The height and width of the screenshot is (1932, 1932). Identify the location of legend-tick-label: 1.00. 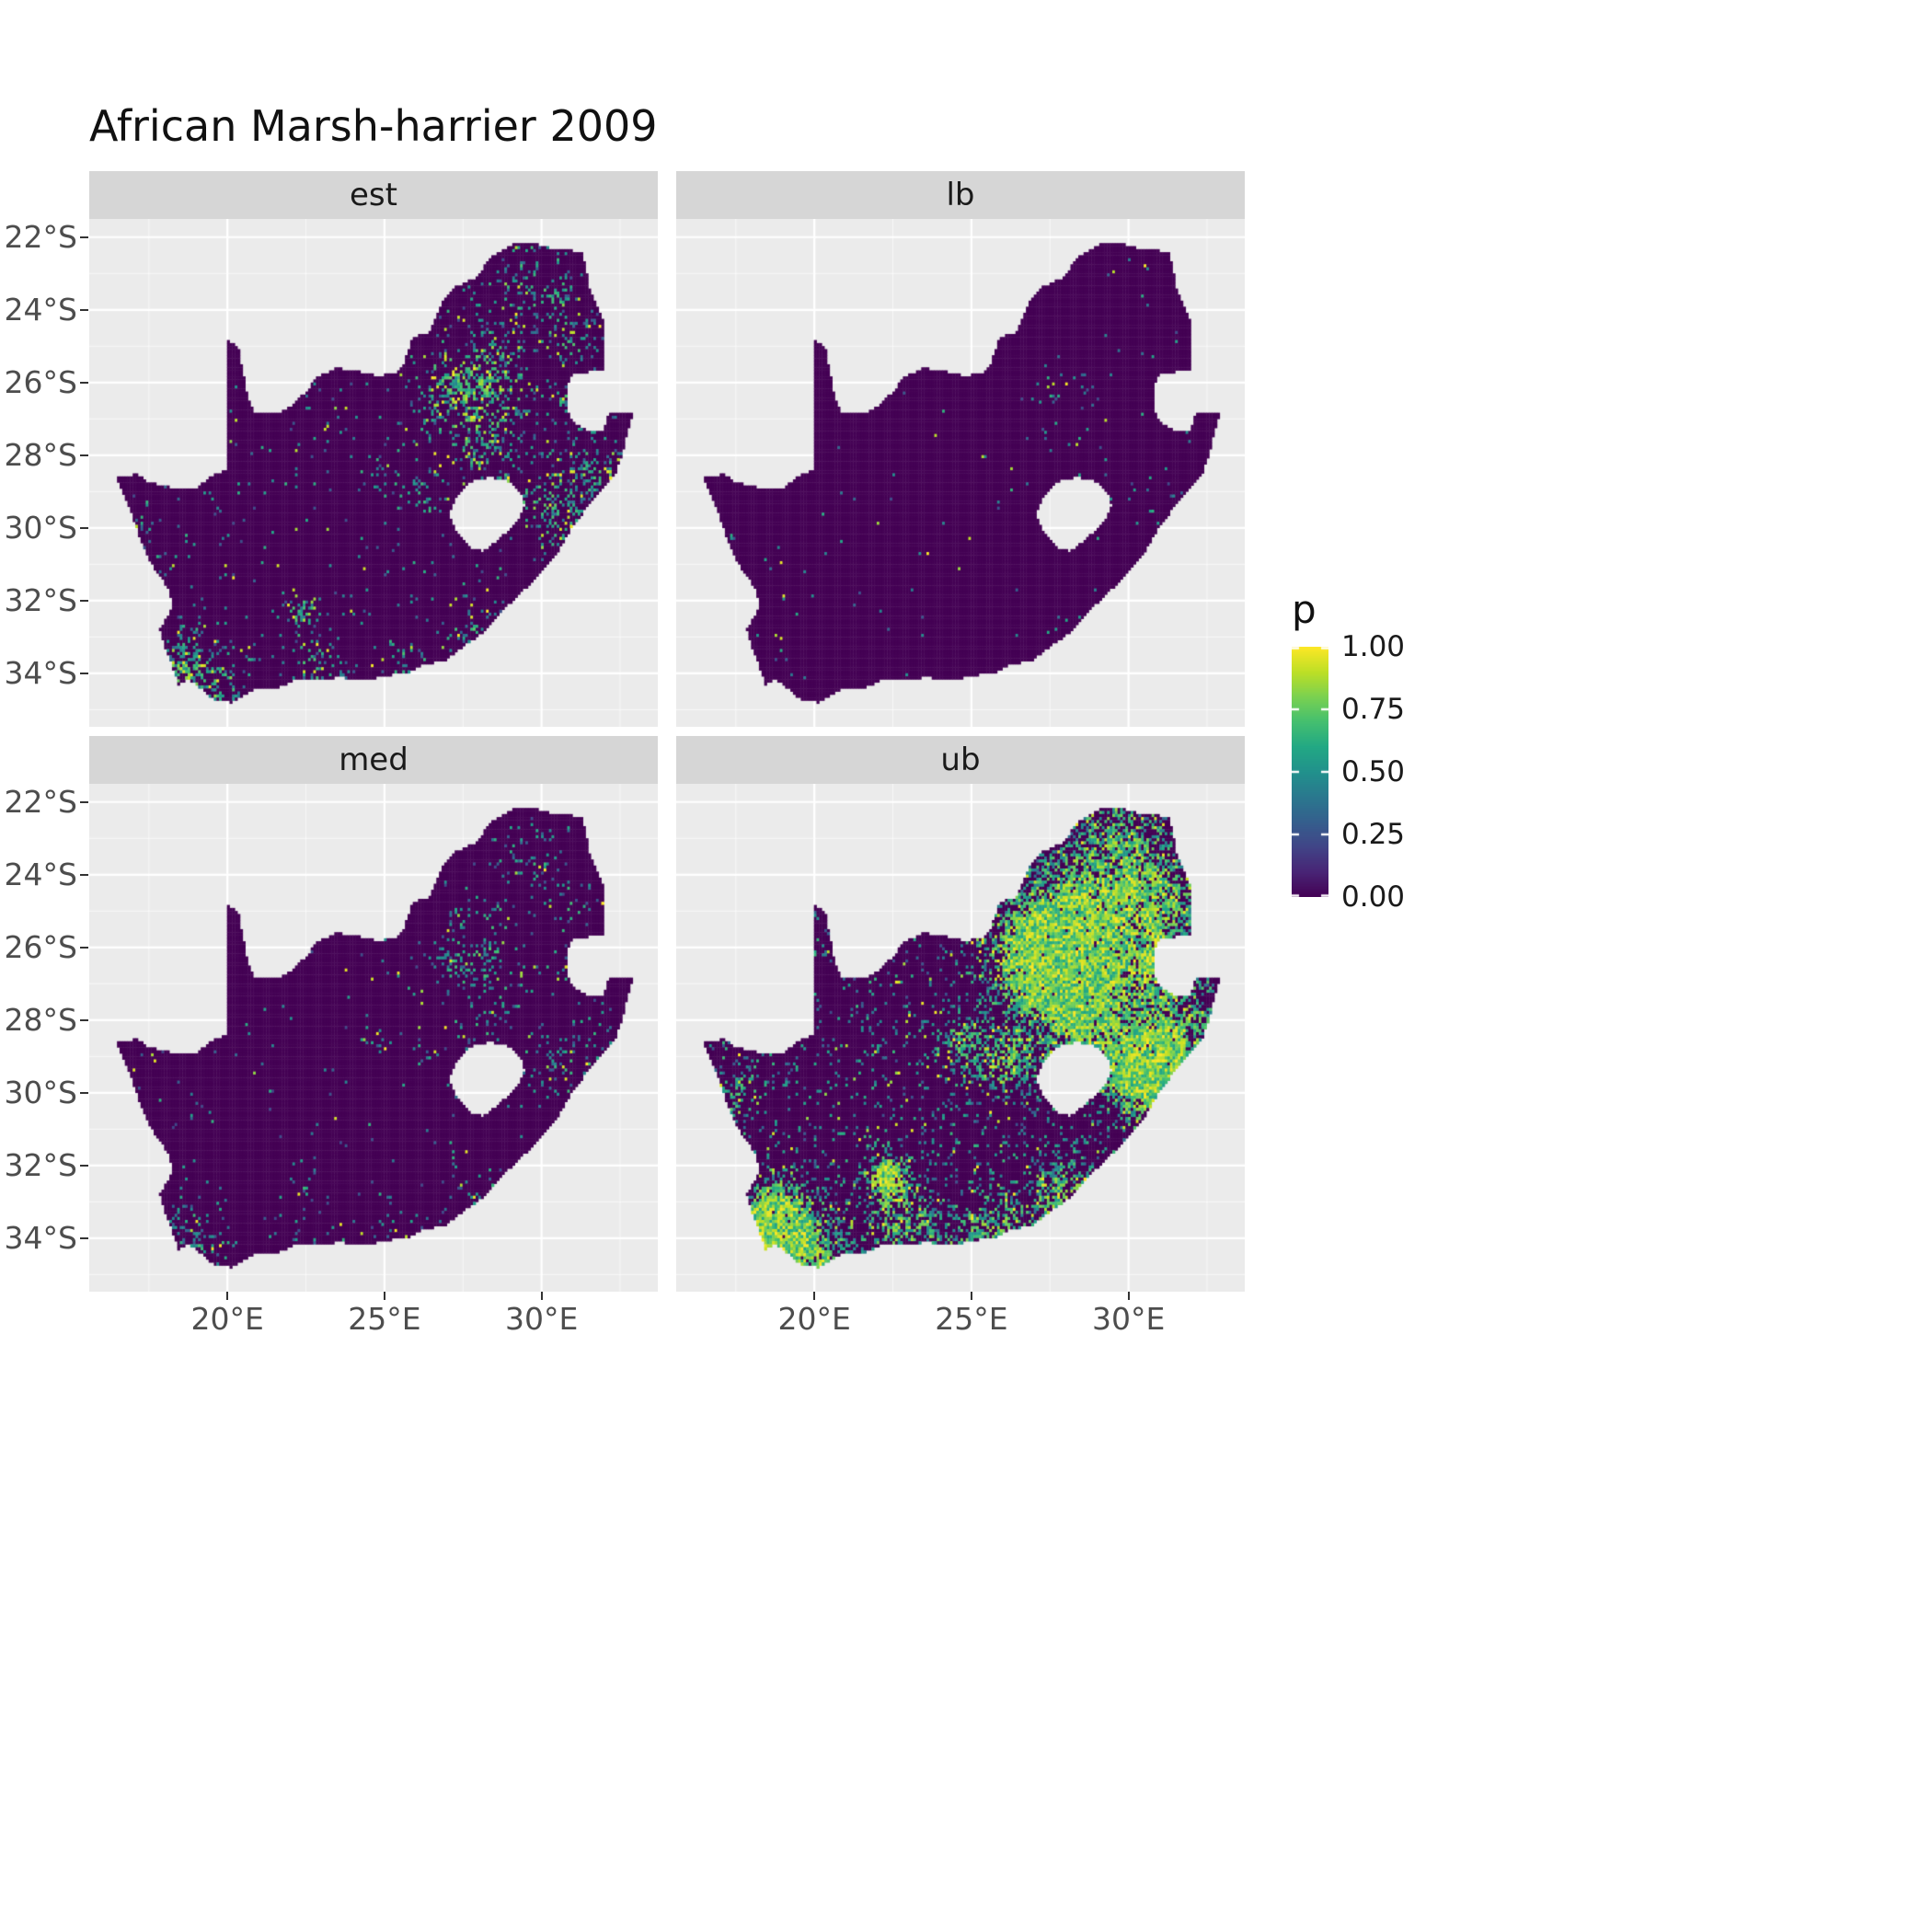
(1373, 646).